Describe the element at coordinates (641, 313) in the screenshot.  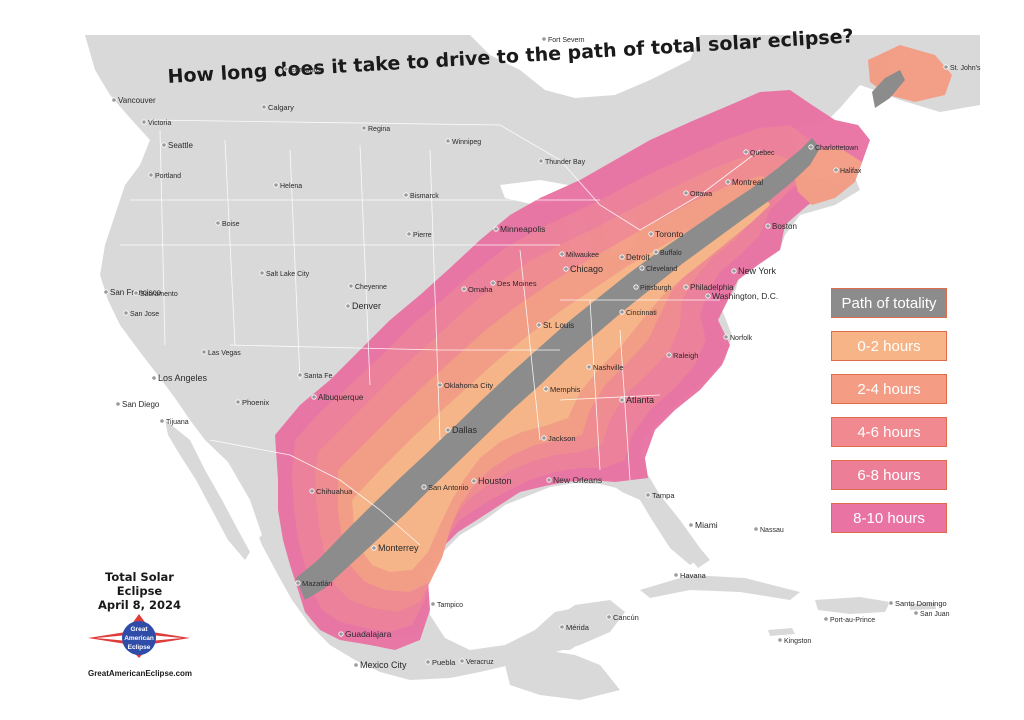
I see `city-label: Cincinnati` at that location.